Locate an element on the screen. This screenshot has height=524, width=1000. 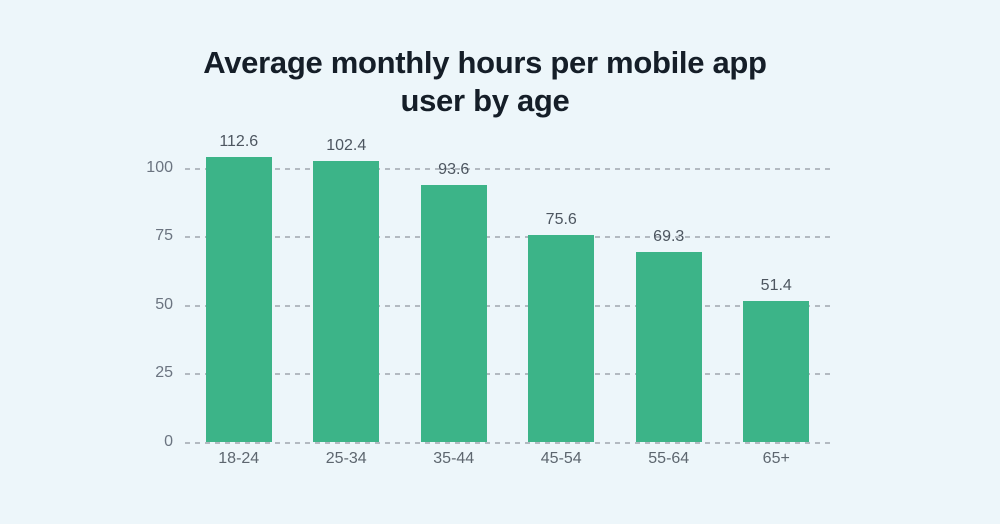
y-axis-tick-label: 100 is located at coordinates (159, 167).